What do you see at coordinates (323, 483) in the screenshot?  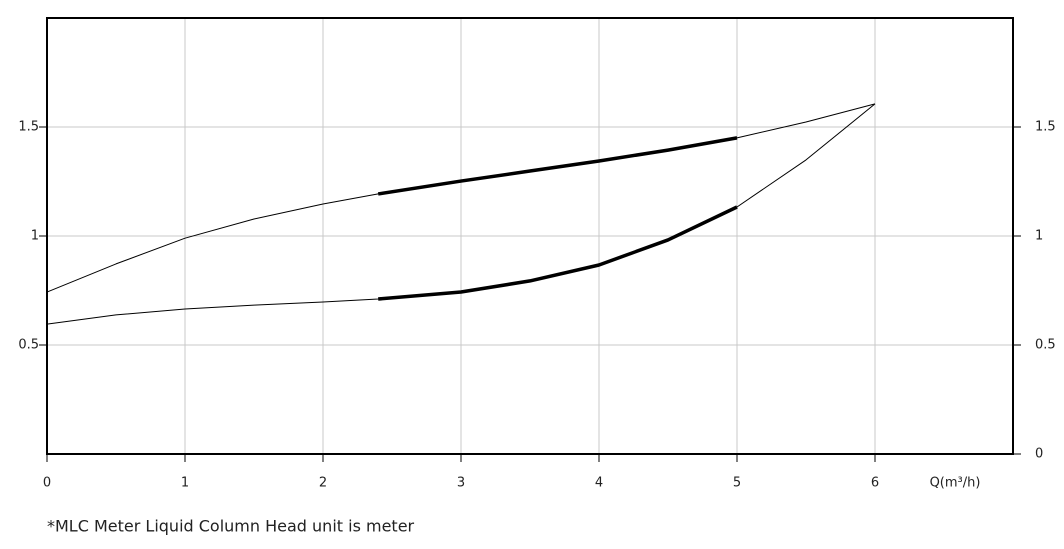 I see `x-tick-label: 2` at bounding box center [323, 483].